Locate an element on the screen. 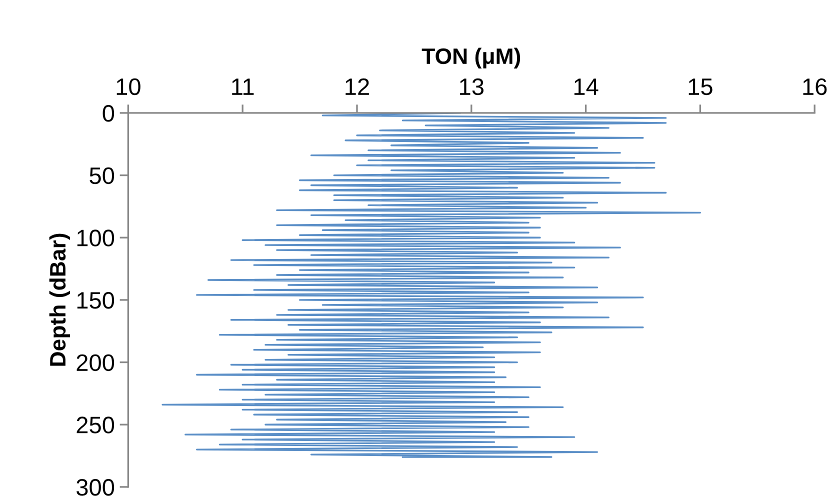 This screenshot has width=827, height=502. y-tick-label: 50 is located at coordinates (102, 175).